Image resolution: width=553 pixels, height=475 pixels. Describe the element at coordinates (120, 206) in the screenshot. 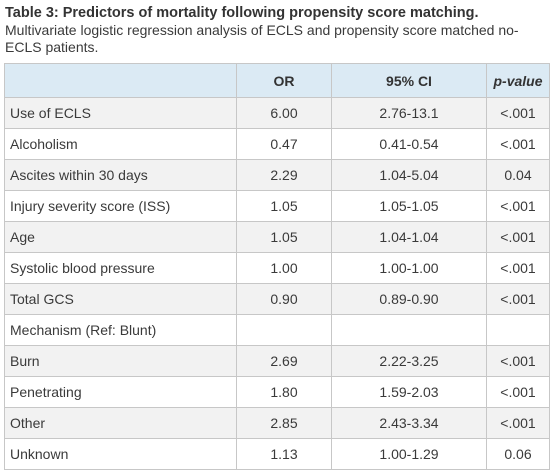

I see `row-variable: Injury severity score (ISS)` at that location.